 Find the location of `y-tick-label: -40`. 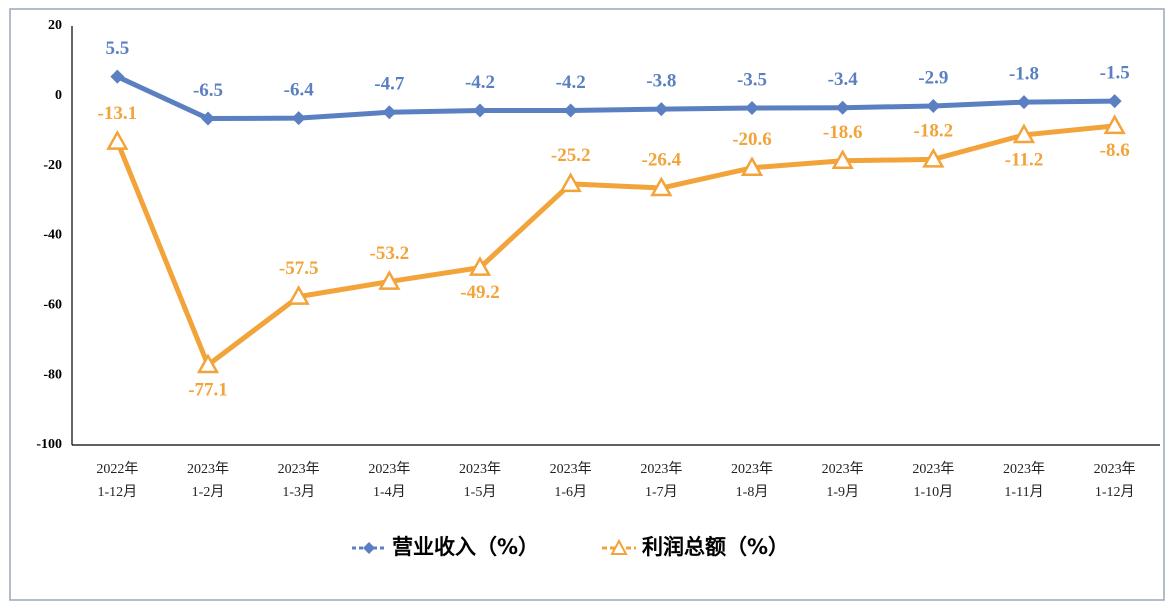

y-tick-label: -40 is located at coordinates (52, 235).